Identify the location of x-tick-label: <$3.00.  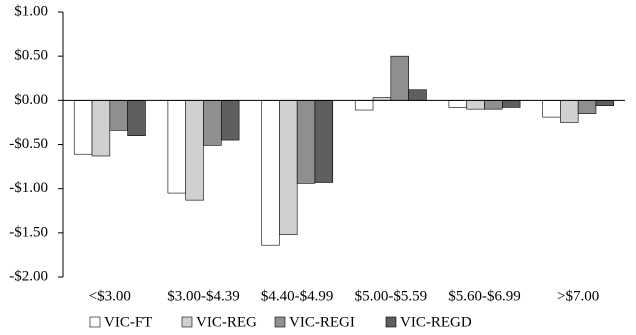
(110, 296).